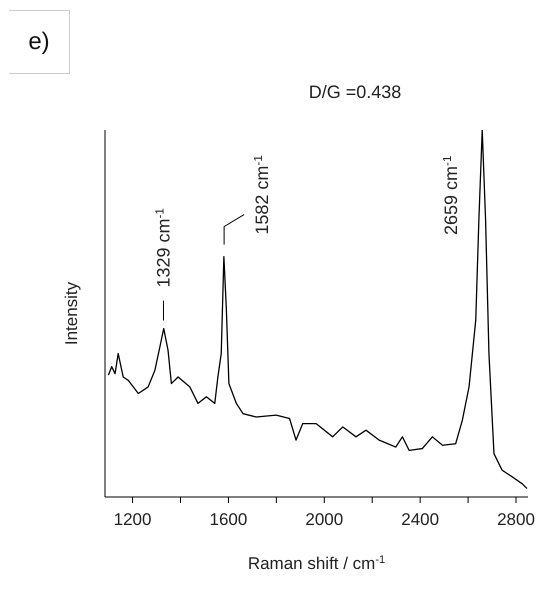  What do you see at coordinates (355, 92) in the screenshot?
I see `chart-title: D/G =0.438` at bounding box center [355, 92].